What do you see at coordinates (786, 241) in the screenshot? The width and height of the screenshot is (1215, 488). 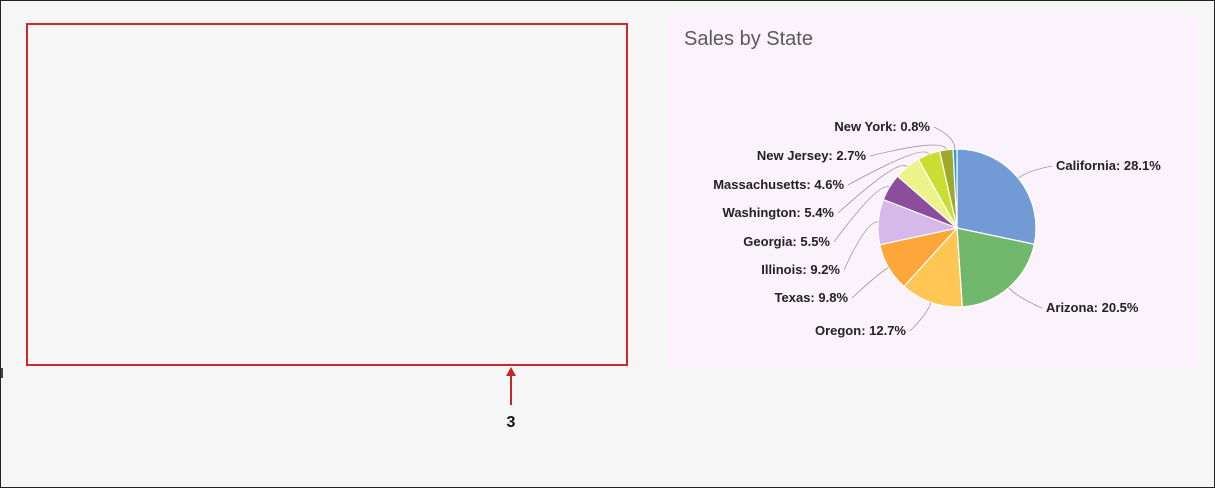 I see `slice-label: Georgia: 5.5%` at bounding box center [786, 241].